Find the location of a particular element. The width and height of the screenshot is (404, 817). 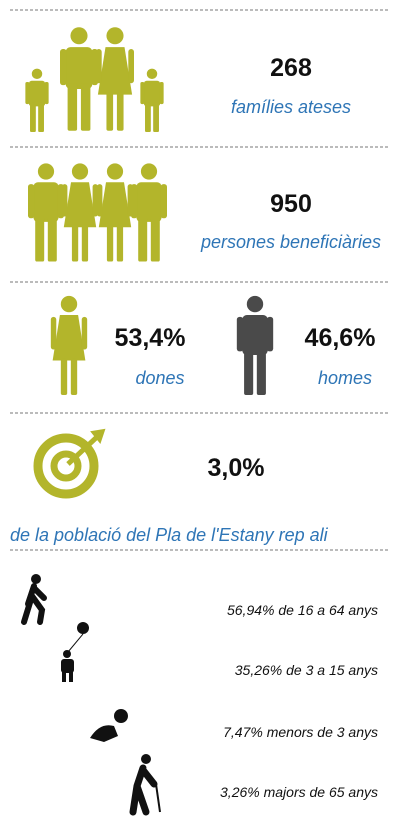

persons-label: persones beneficiàries is located at coordinates (290, 242).